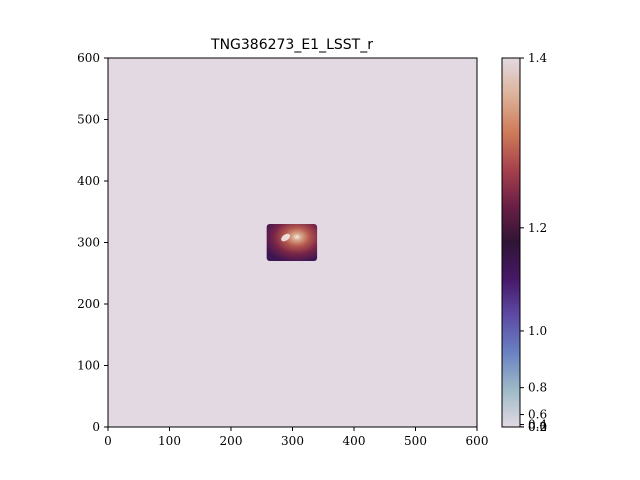 The width and height of the screenshot is (640, 480). Describe the element at coordinates (88, 120) in the screenshot. I see `y-tick-label: 500` at that location.